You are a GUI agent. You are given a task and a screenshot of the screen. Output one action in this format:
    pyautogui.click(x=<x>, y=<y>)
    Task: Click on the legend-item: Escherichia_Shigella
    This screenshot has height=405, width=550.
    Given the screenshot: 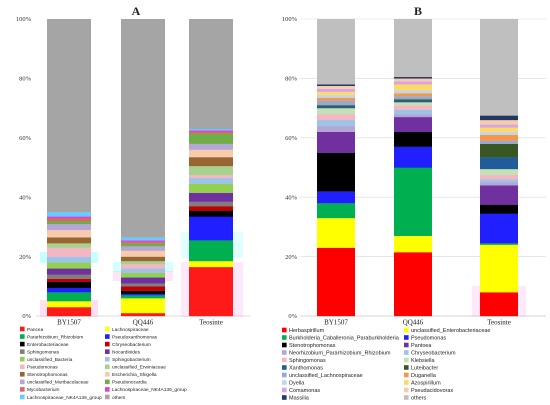 What is the action you would take?
    pyautogui.click(x=131, y=375)
    